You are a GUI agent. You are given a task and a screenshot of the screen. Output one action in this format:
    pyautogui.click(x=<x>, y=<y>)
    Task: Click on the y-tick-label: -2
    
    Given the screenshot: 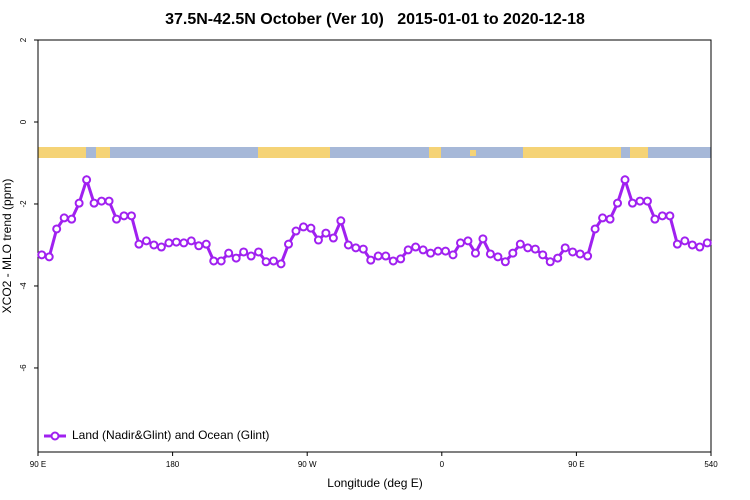 What is the action you would take?
    pyautogui.click(x=23, y=204)
    